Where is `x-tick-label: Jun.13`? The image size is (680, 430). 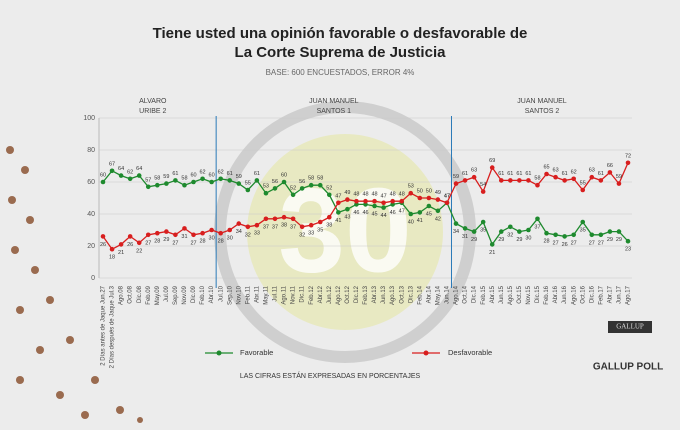 x-tick-label: Jun.13 is located at coordinates (384, 294).